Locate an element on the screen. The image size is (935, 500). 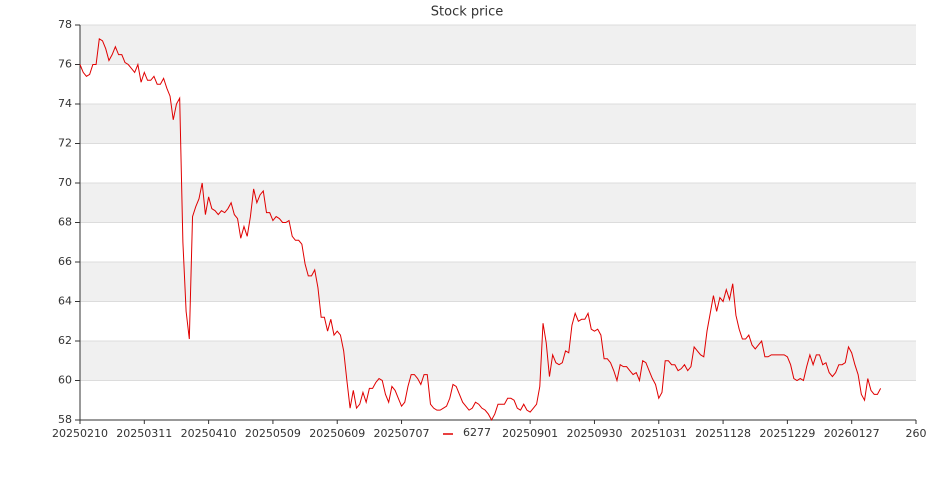
x-tick-label: 20251031 is located at coordinates (659, 433).